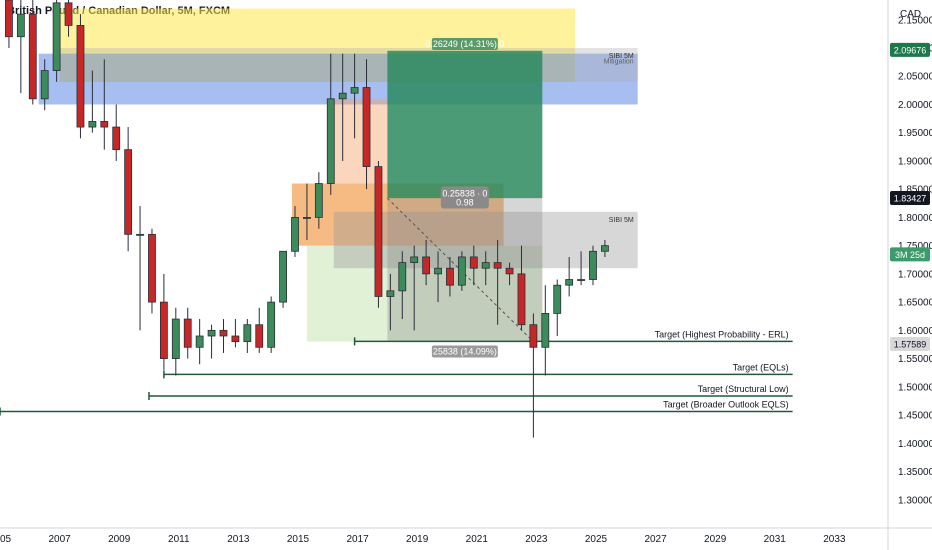 The width and height of the screenshot is (932, 550). I want to click on y-tick-label: 1.85000, so click(915, 190).